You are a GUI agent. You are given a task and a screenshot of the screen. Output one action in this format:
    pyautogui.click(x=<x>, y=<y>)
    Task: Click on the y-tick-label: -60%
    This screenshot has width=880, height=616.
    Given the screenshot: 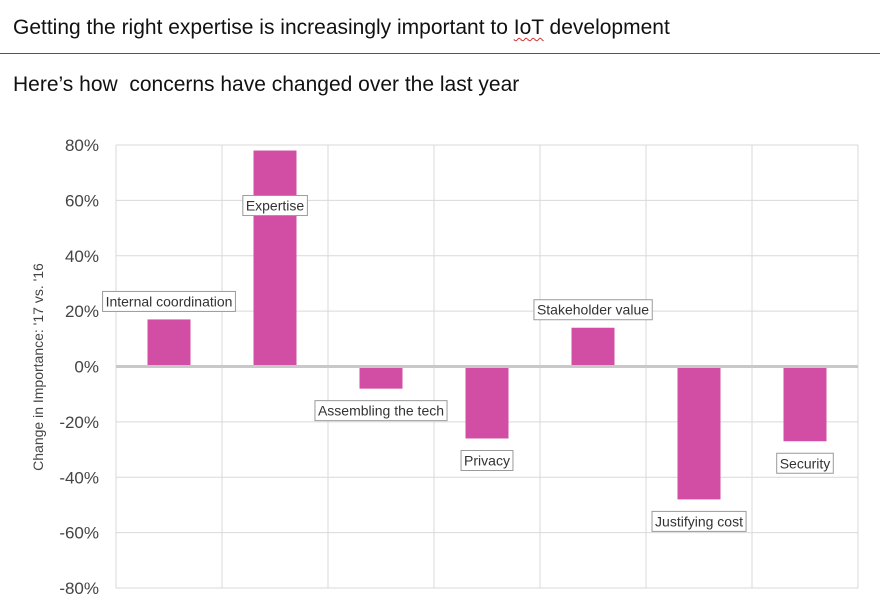 What is the action you would take?
    pyautogui.click(x=79, y=533)
    